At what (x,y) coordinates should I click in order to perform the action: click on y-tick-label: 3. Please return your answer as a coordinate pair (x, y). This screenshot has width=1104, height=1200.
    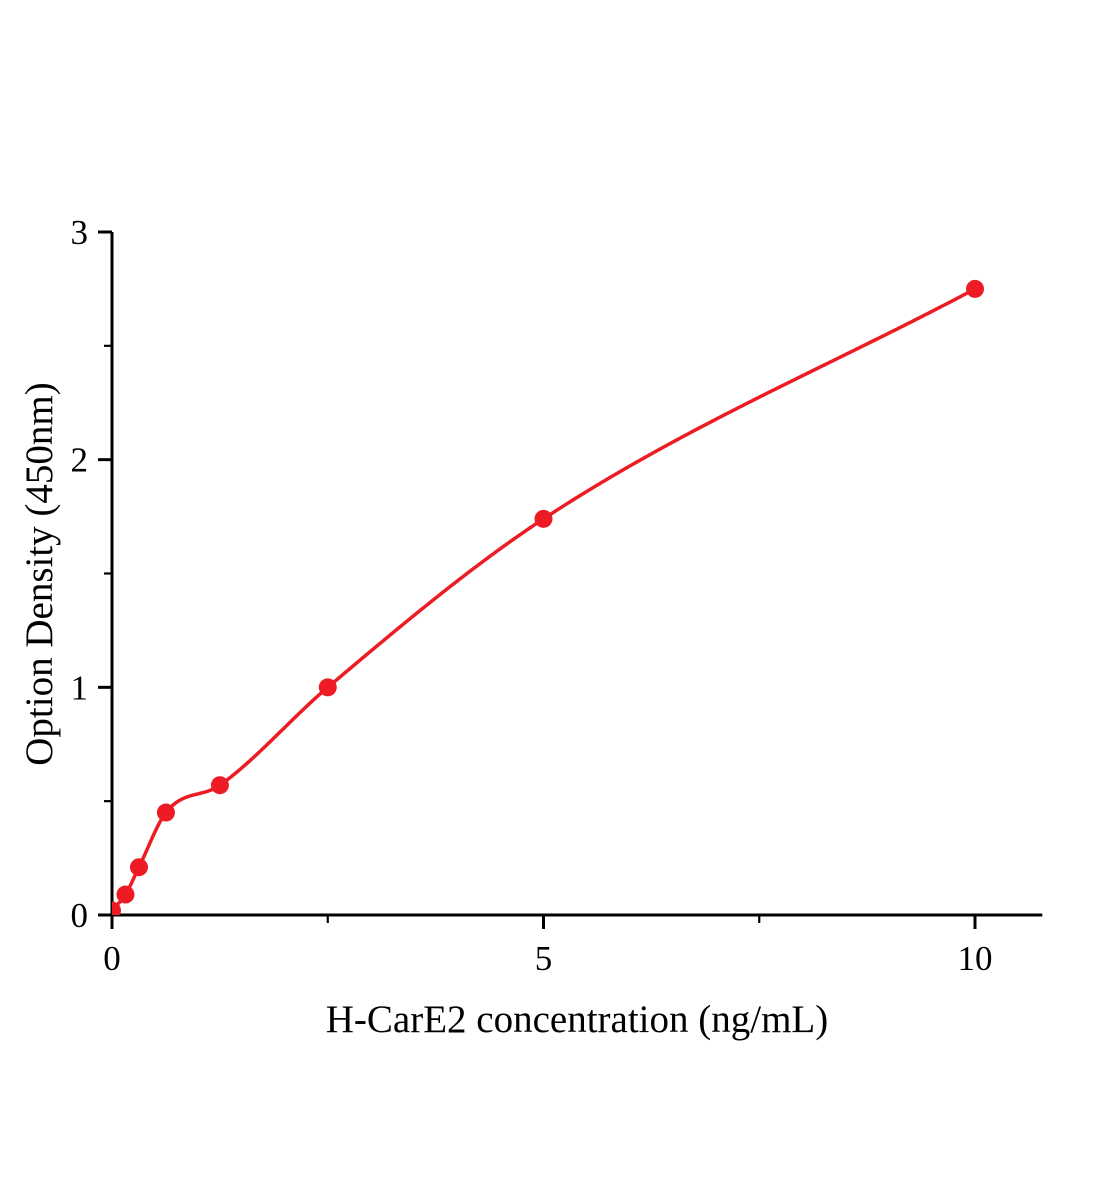
    Looking at the image, I should click on (80, 232).